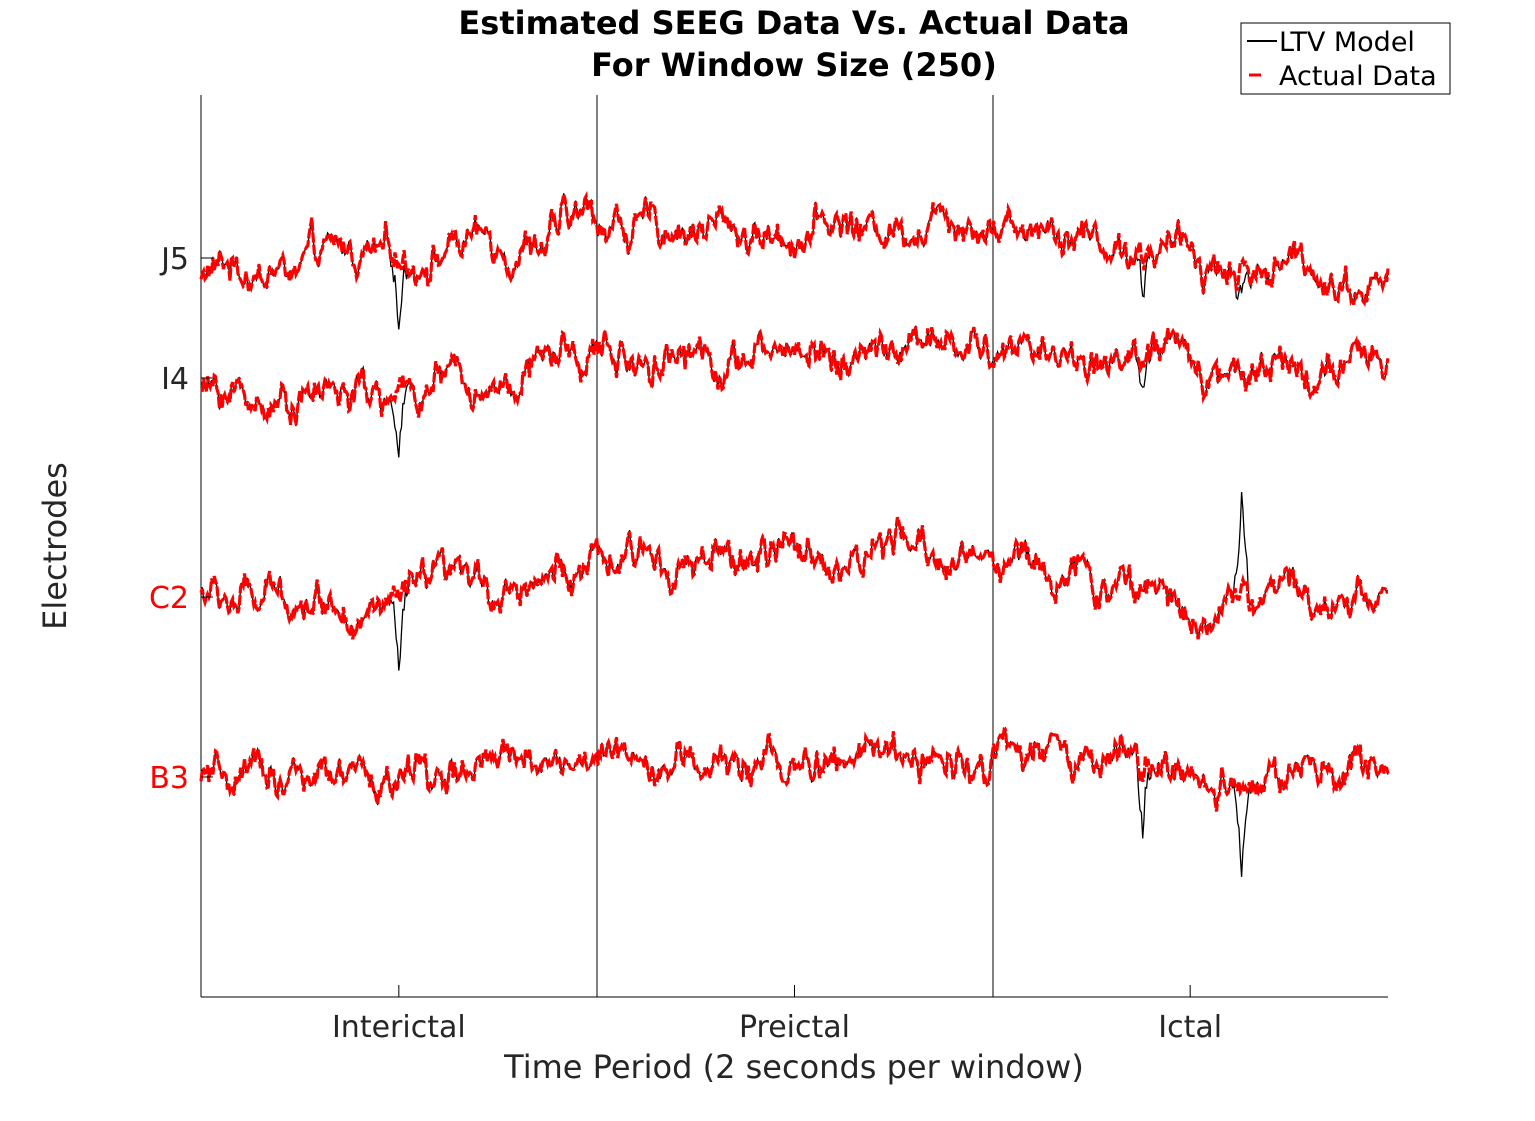 The height and width of the screenshot is (1121, 1535). Describe the element at coordinates (169, 598) in the screenshot. I see `y-tick-label-c2: C2` at that location.